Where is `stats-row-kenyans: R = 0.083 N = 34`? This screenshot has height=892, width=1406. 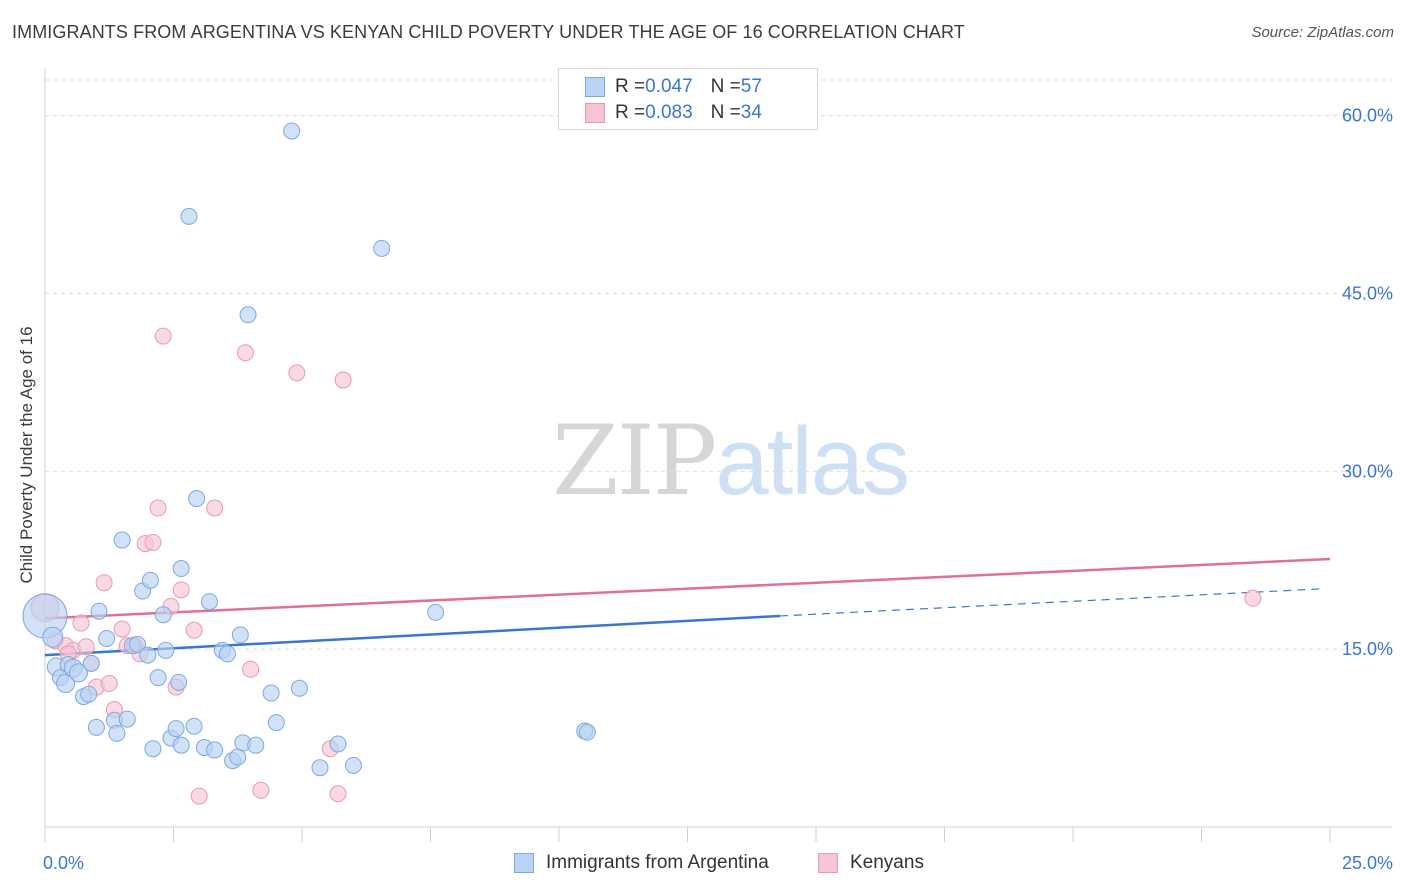
stats-row-kenyans: R = 0.083 N = 34 is located at coordinates (673, 113).